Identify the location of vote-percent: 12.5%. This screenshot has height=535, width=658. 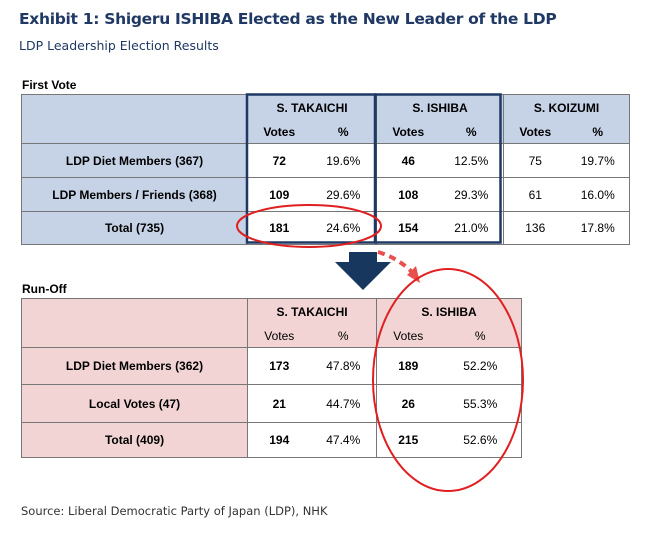
(472, 160).